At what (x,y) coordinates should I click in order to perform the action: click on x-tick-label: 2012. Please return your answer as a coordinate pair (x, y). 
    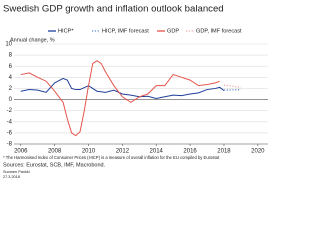
    Looking at the image, I should click on (123, 152).